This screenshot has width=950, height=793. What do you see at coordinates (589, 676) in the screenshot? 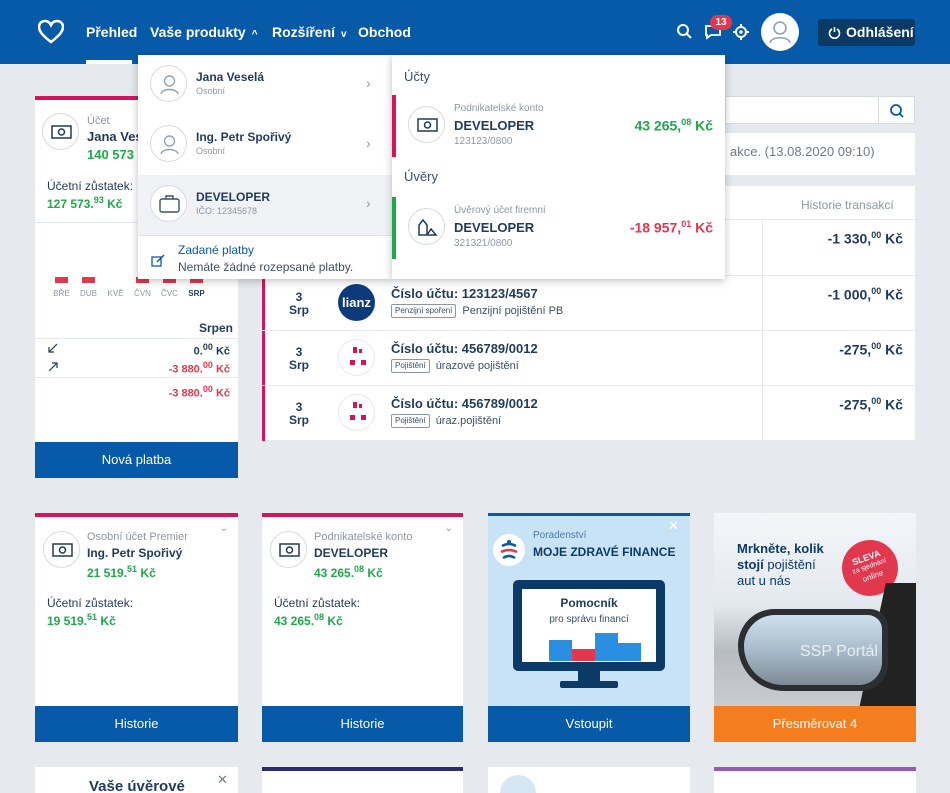
I see `monitor-stand` at bounding box center [589, 676].